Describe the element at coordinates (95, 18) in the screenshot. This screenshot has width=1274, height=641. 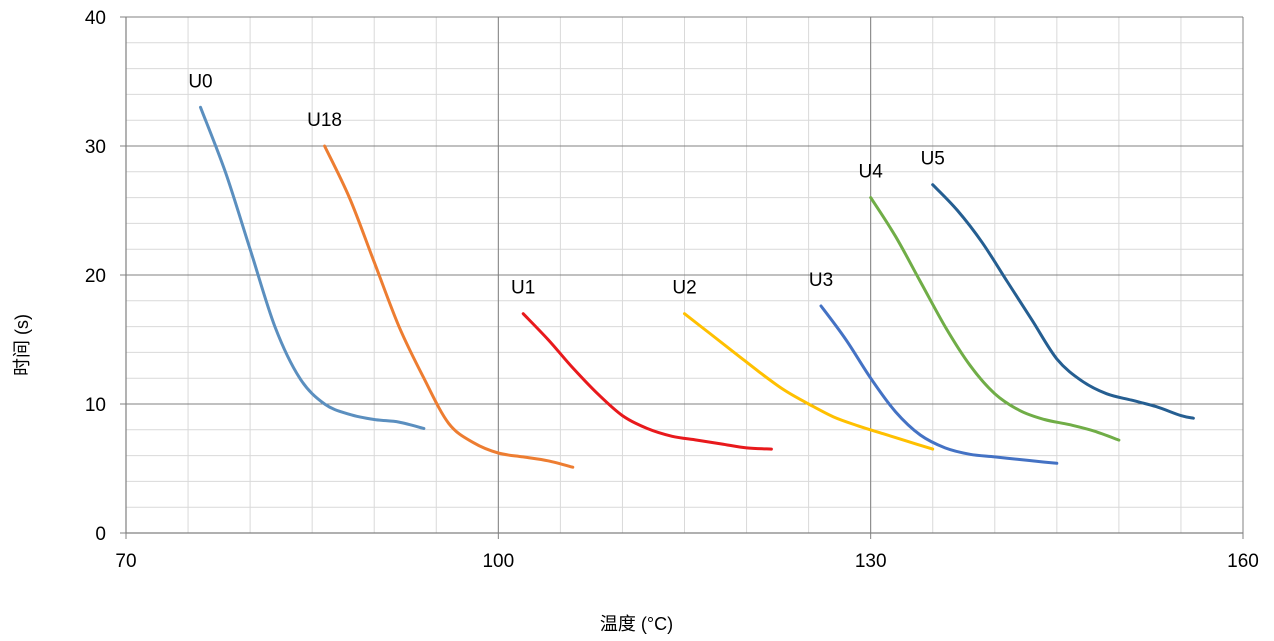
I see `y-tick-label: 40` at that location.